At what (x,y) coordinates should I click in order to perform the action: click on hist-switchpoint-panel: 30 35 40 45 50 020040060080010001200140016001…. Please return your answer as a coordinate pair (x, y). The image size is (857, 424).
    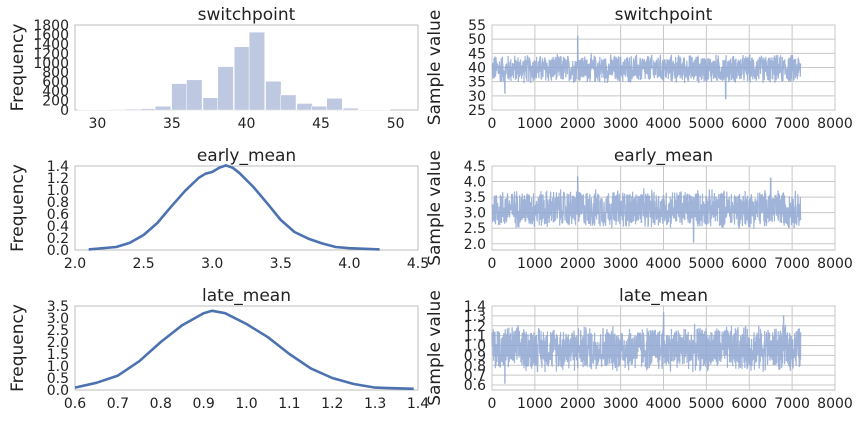
    Looking at the image, I should click on (213, 68).